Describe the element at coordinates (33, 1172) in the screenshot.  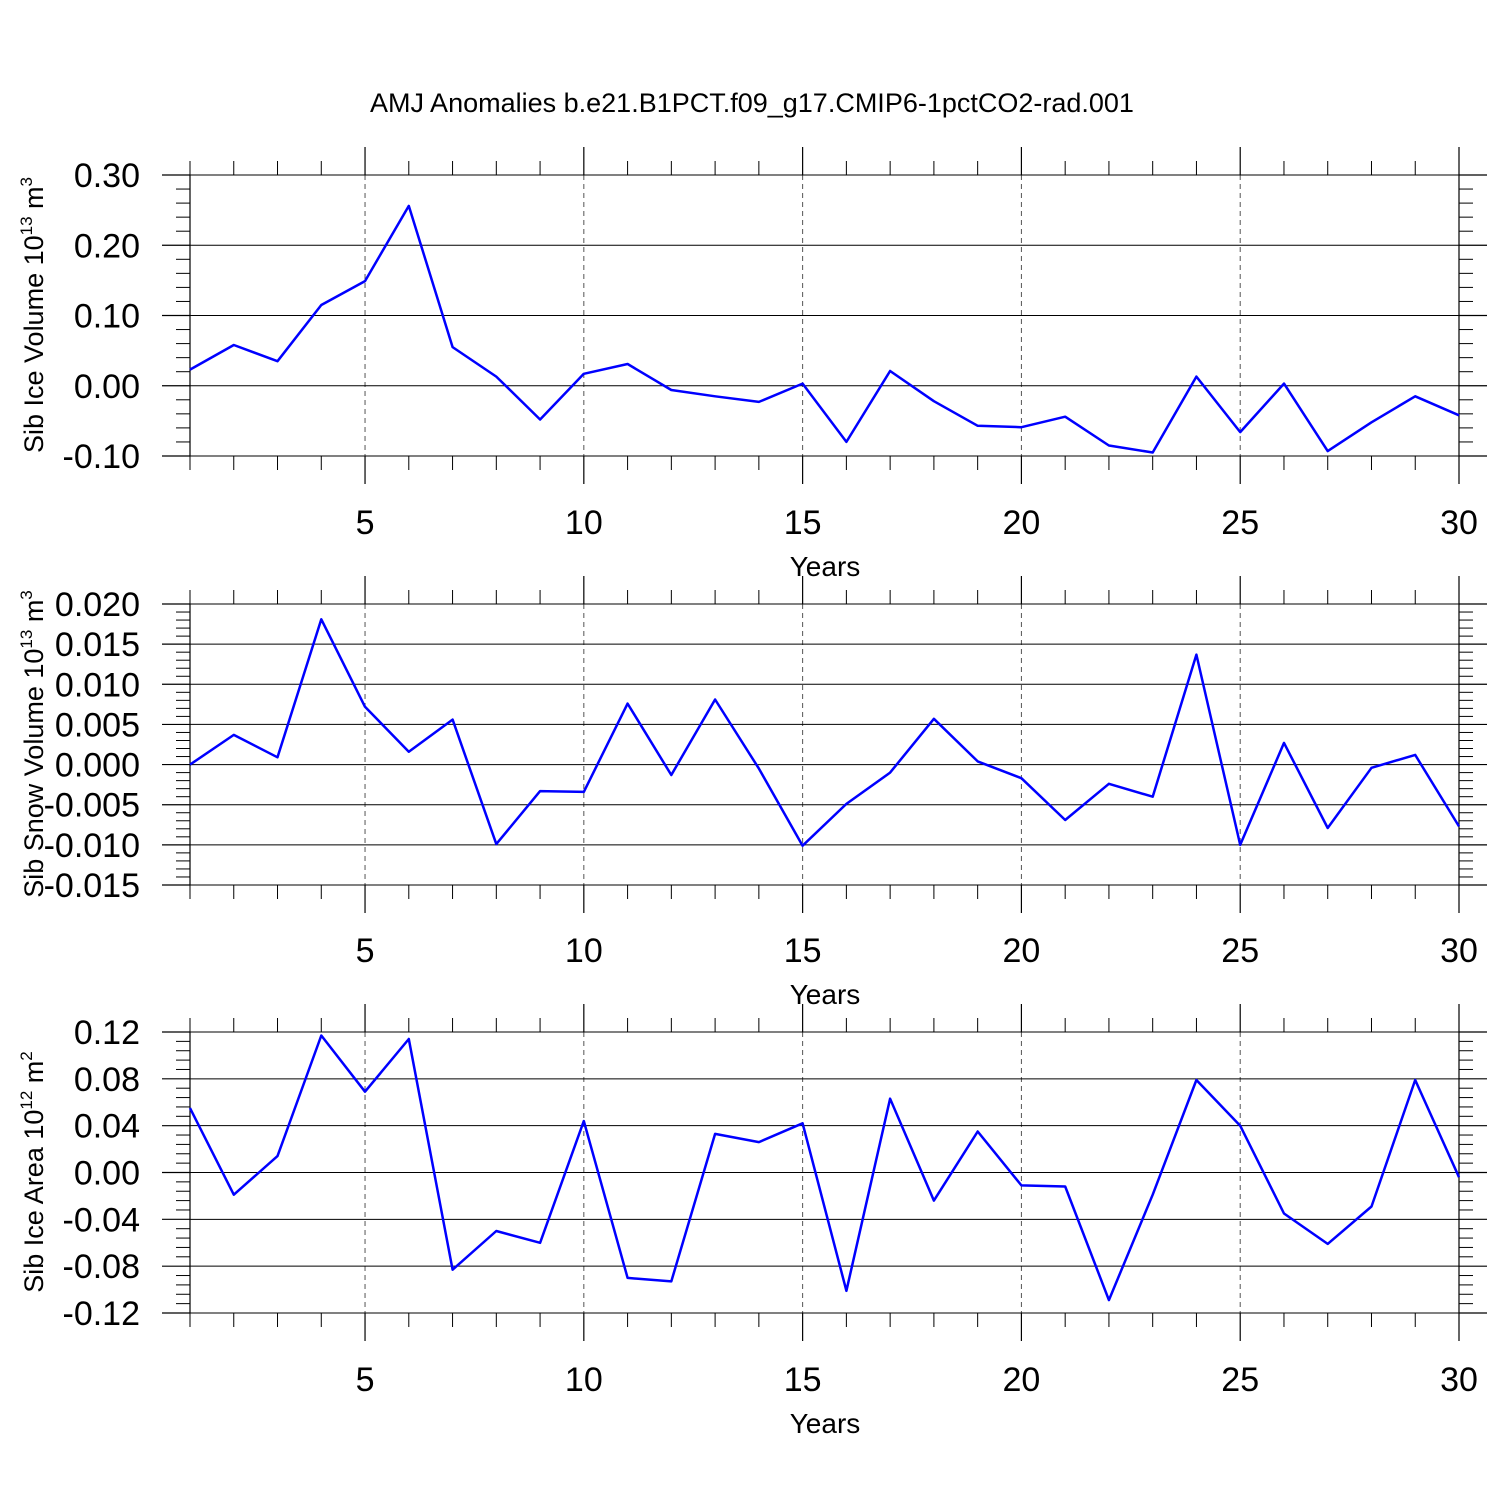
I see `y-axis-title: Sib Ice Area 1012 m2` at that location.